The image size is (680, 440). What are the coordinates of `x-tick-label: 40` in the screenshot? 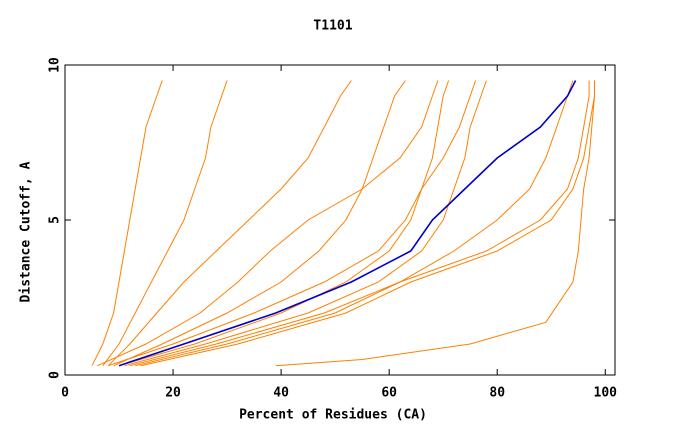 It's located at (281, 393).